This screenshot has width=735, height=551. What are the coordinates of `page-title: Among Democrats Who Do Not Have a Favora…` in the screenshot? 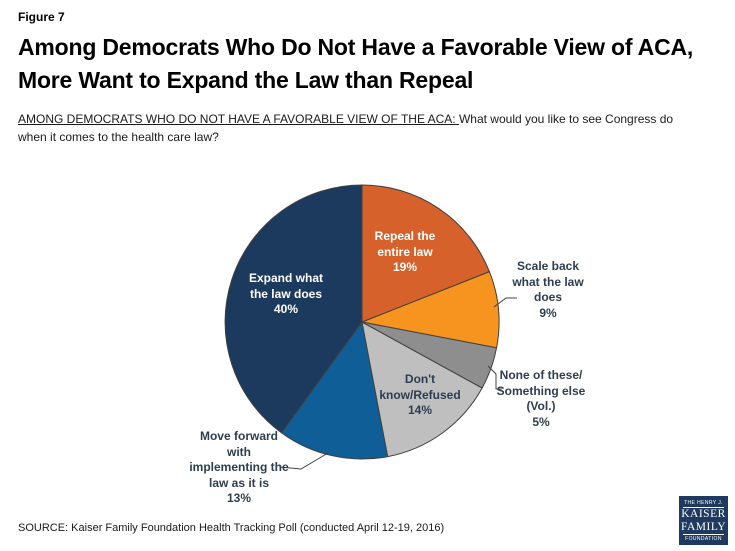 It's located at (368, 64).